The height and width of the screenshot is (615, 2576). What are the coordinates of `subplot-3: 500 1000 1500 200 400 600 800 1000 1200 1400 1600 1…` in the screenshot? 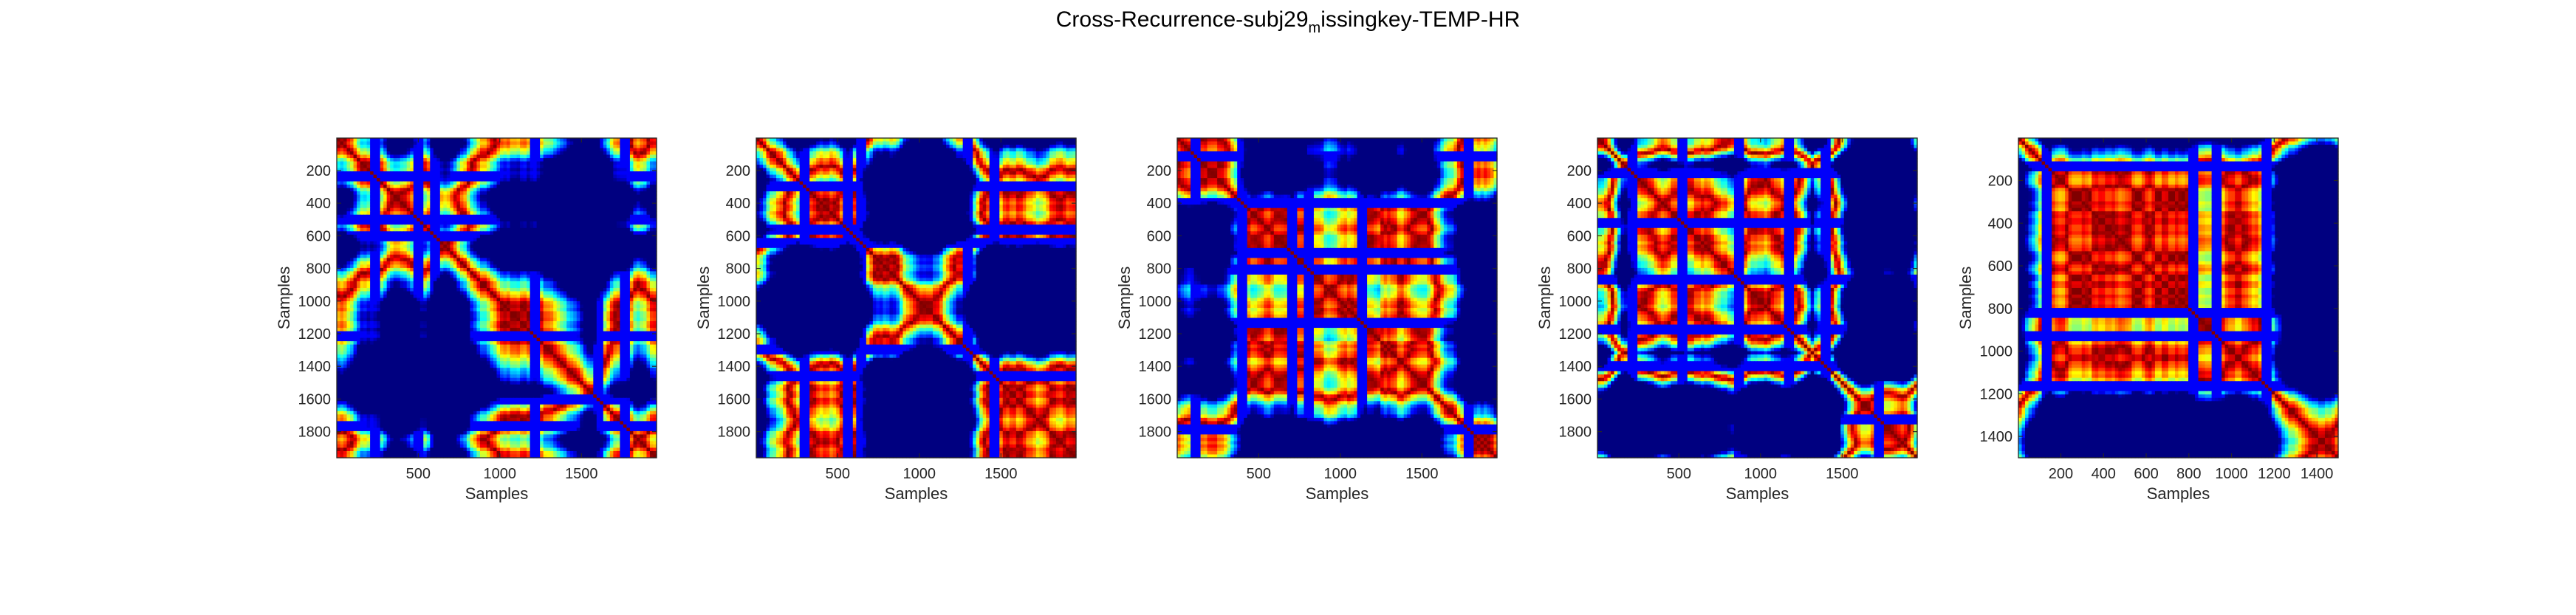 It's located at (1306, 320).